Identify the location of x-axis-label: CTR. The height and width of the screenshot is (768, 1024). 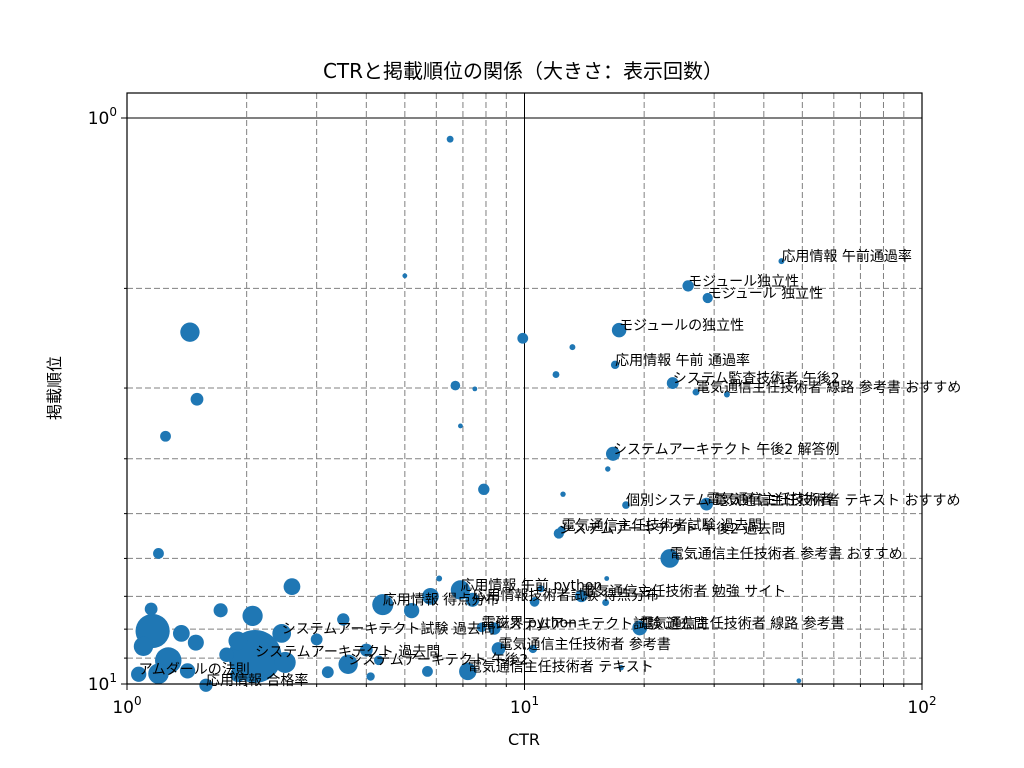
(524, 739).